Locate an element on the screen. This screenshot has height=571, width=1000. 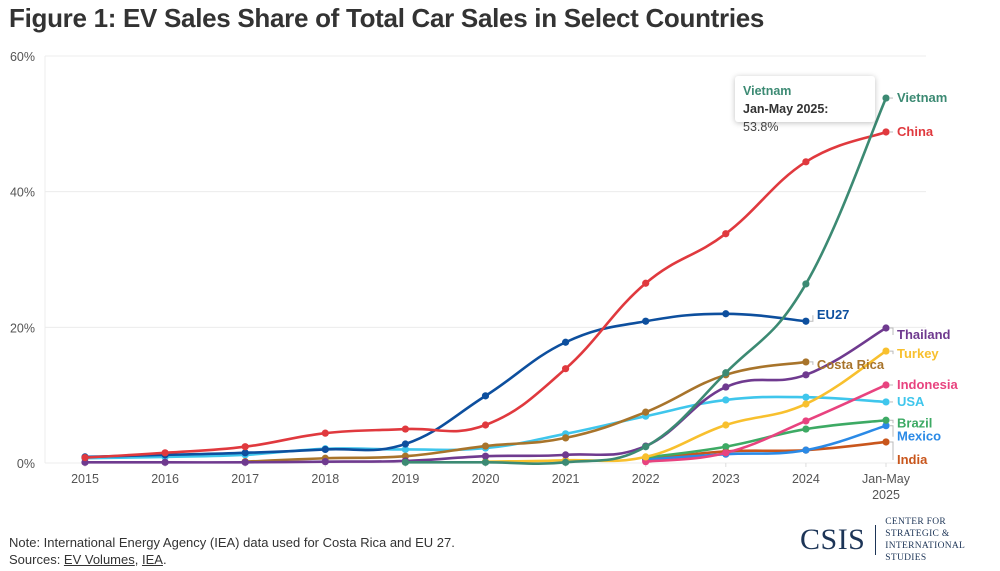
x-tick-label: 2021 is located at coordinates (566, 479).